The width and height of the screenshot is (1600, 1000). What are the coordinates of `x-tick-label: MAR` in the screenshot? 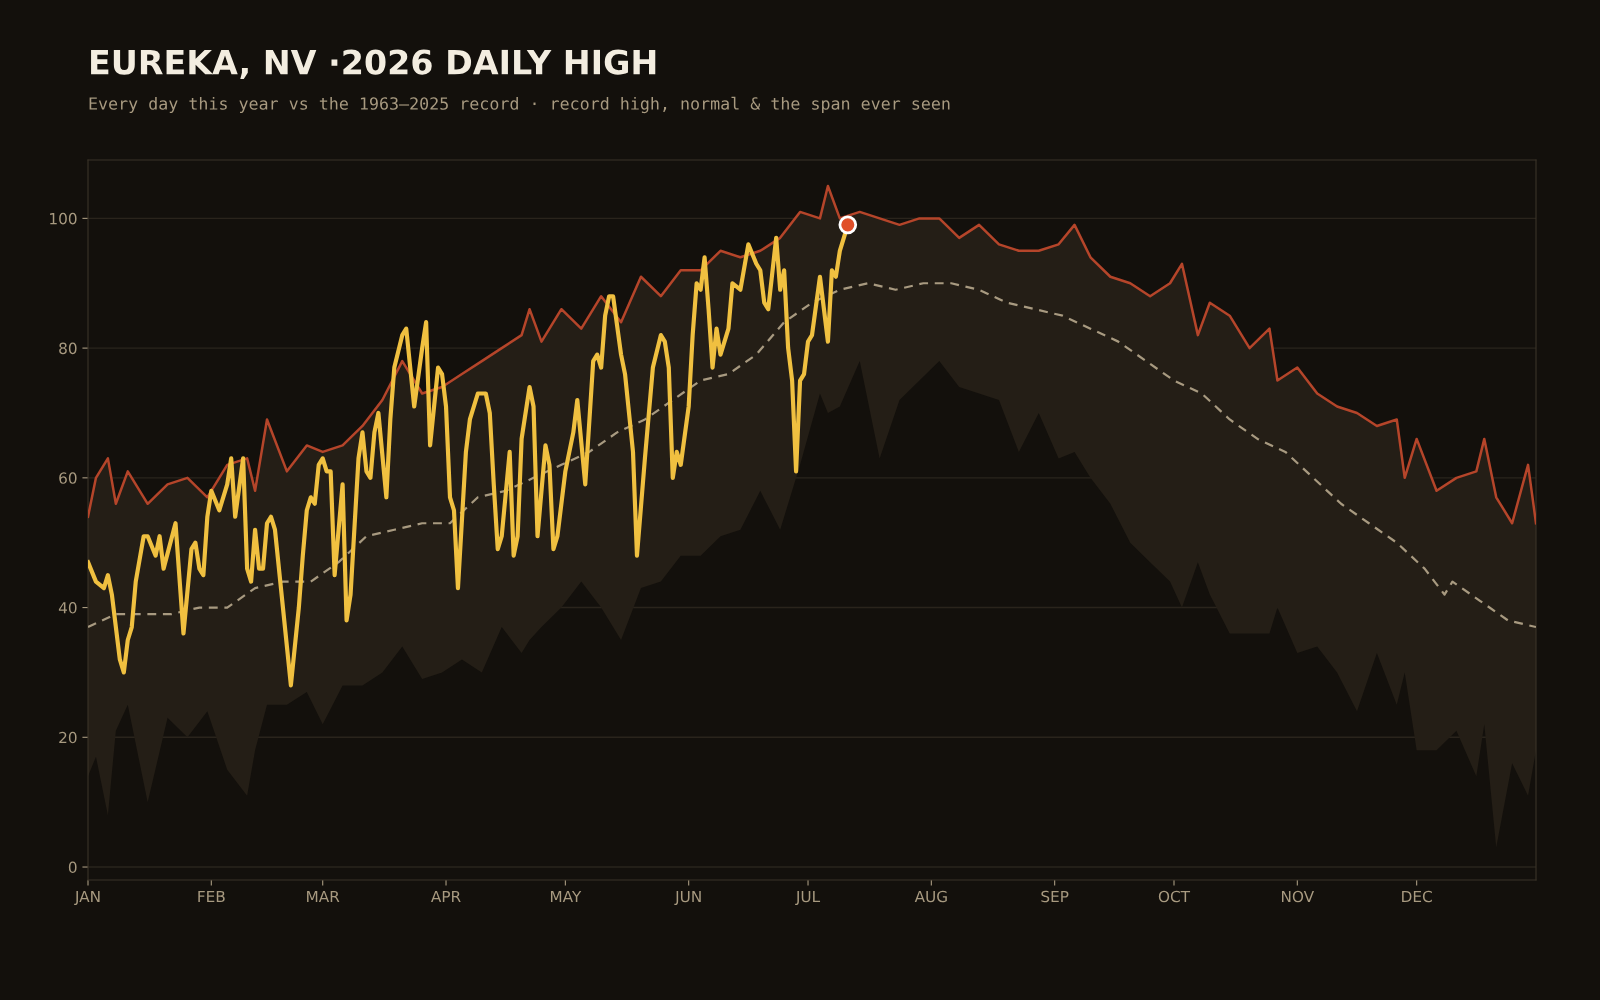 It's located at (323, 896).